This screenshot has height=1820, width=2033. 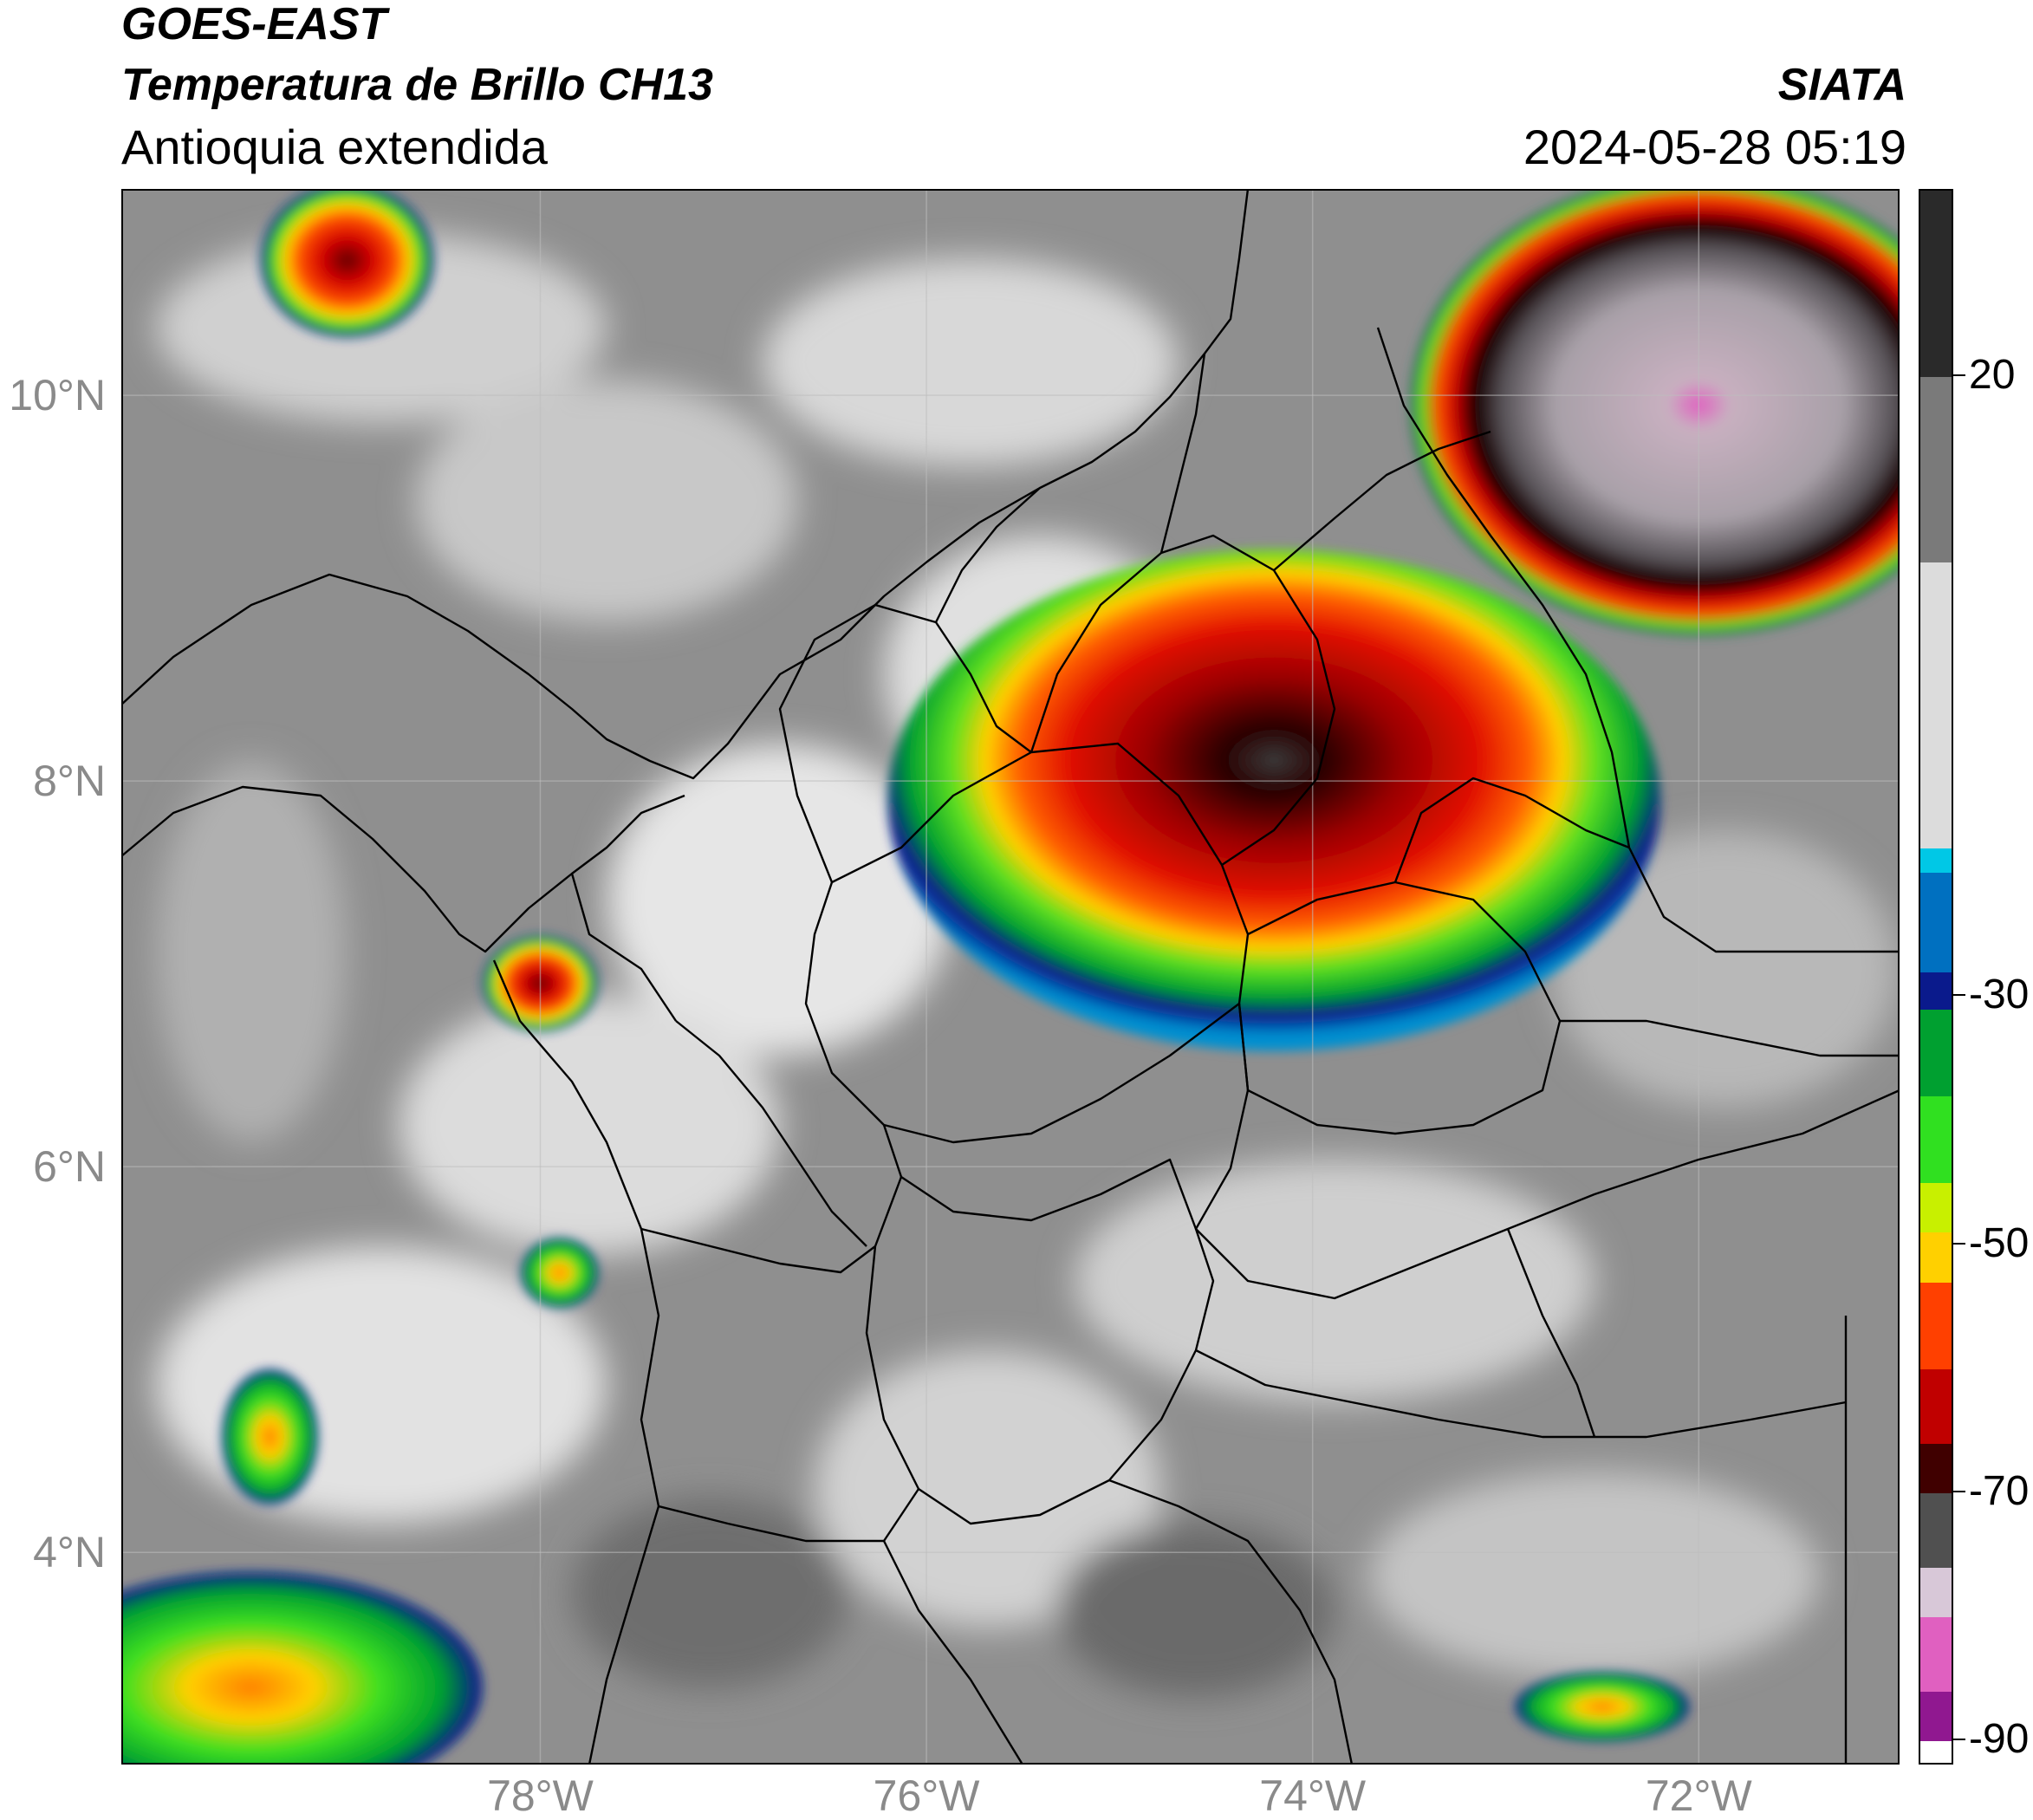 I want to click on lon-label-76w: 76°W, so click(x=927, y=1795).